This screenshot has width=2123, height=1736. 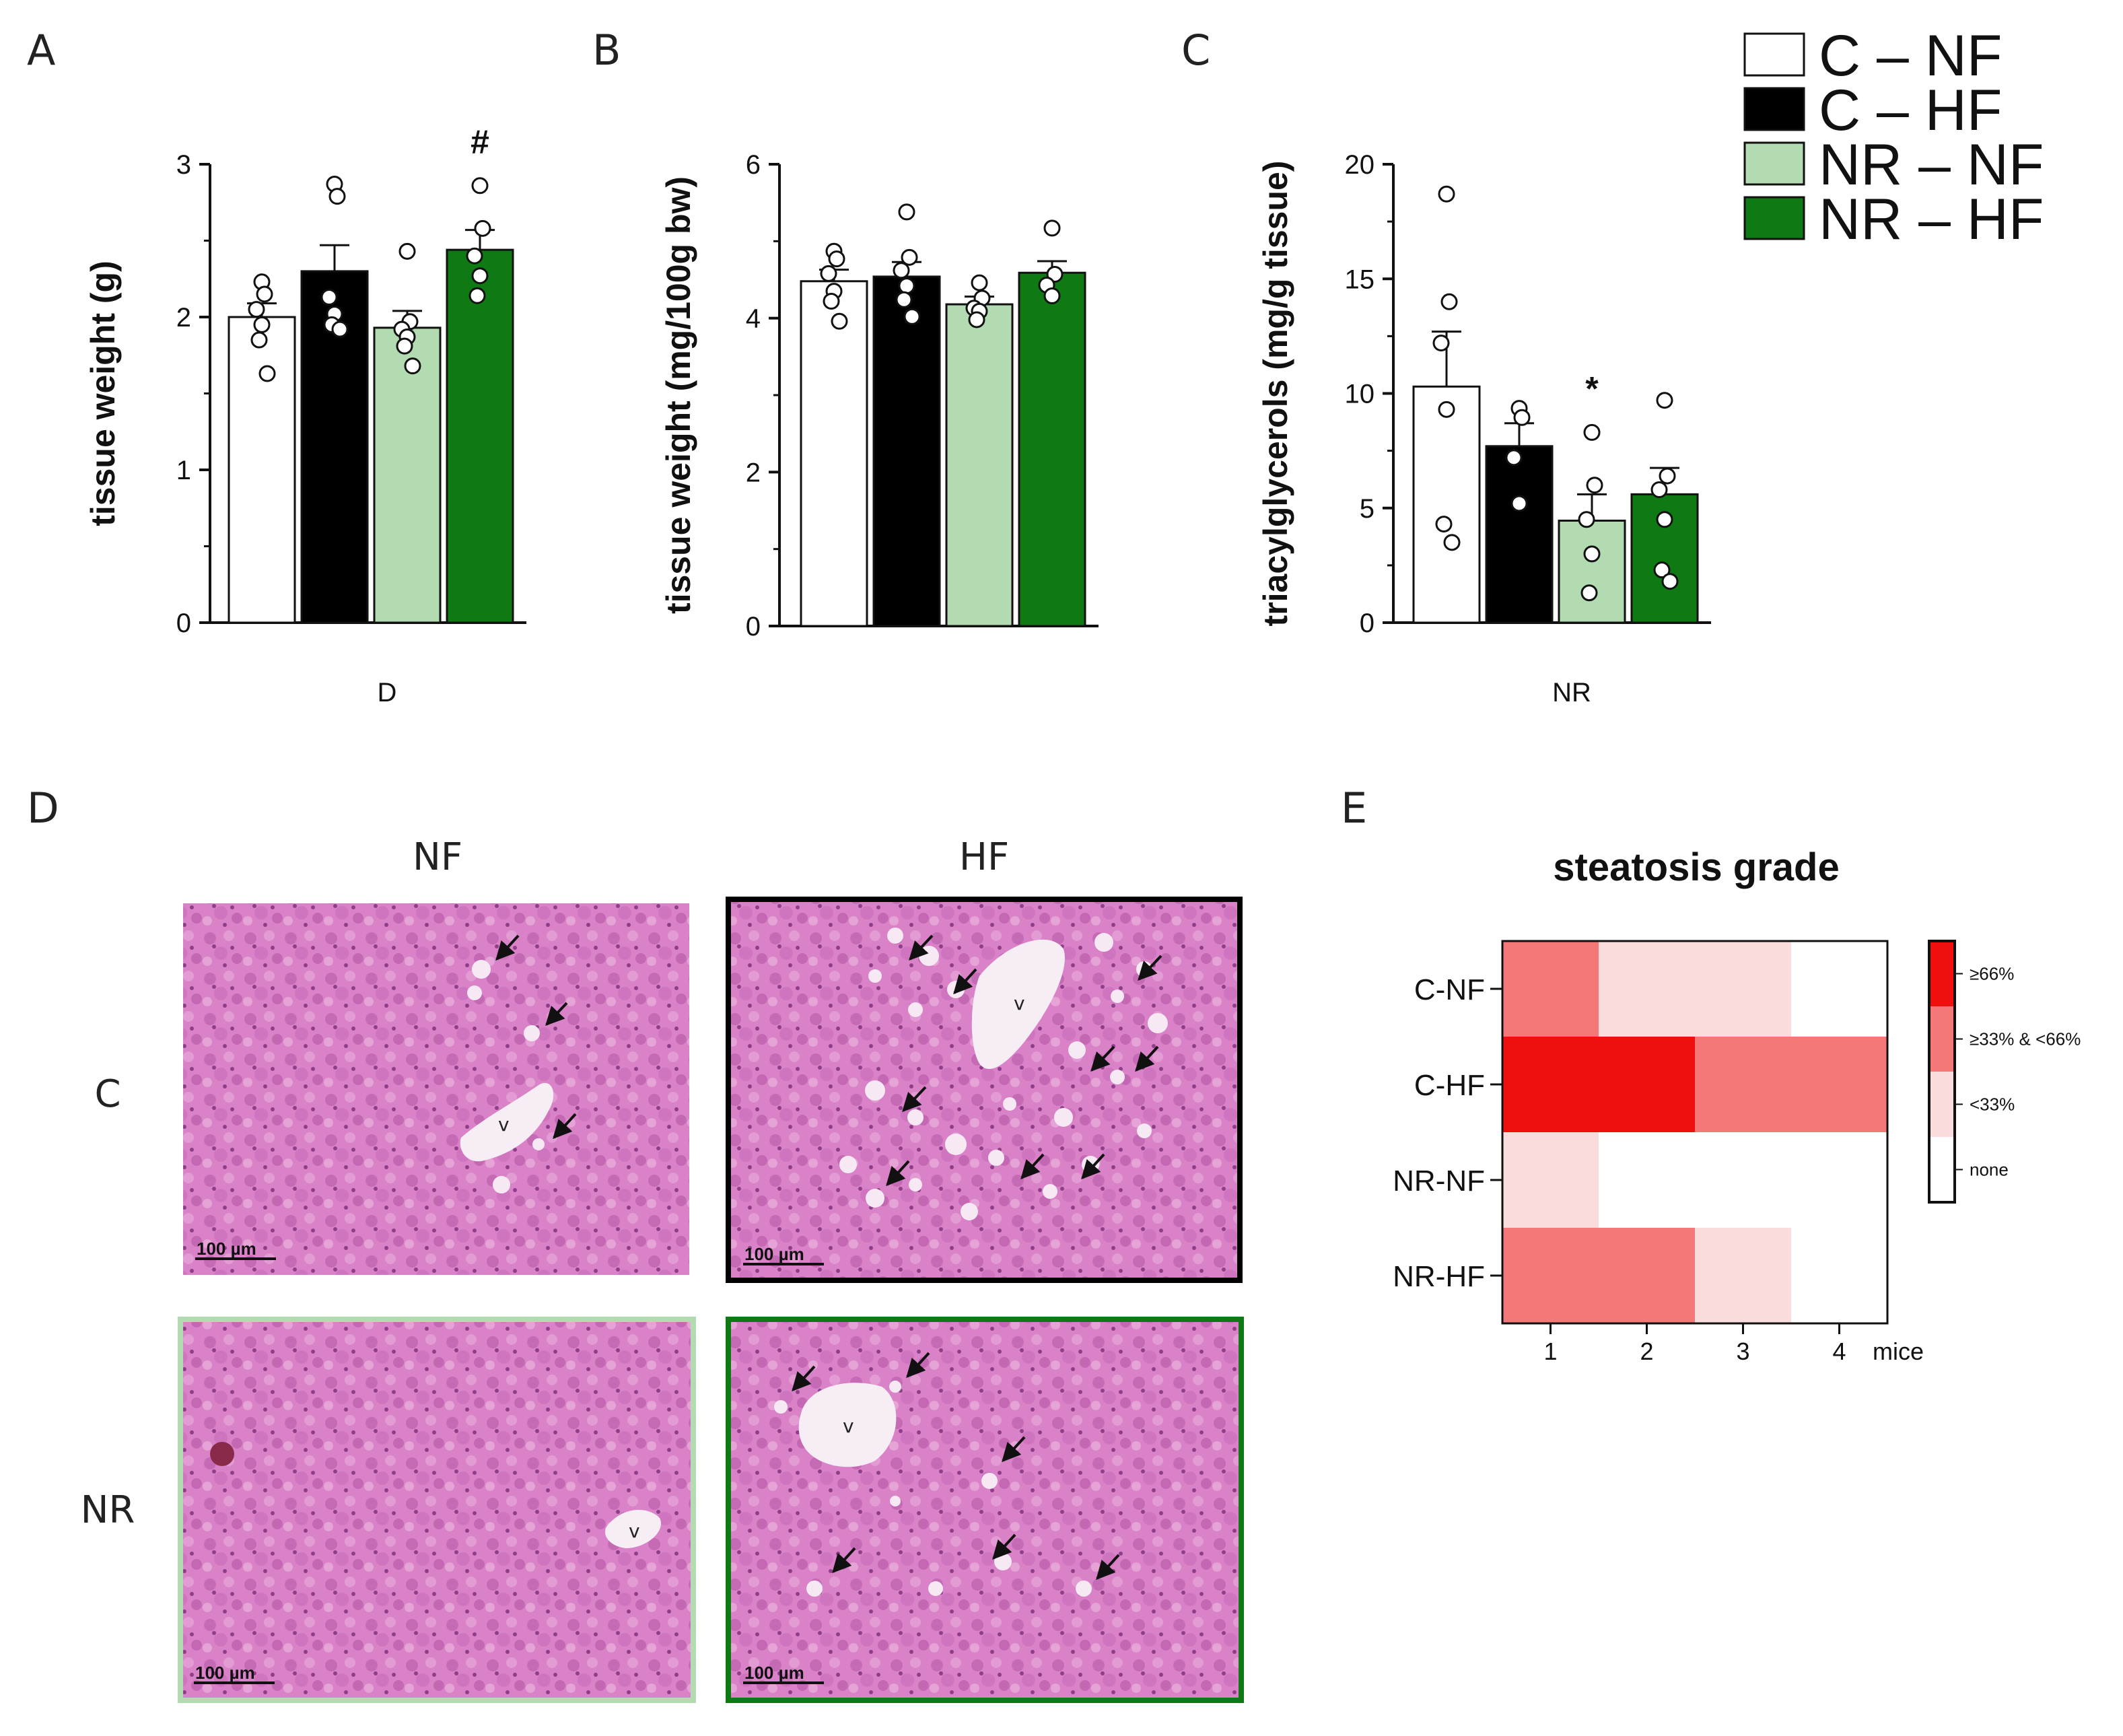 I want to click on heatmap-frame, so click(x=1695, y=1132).